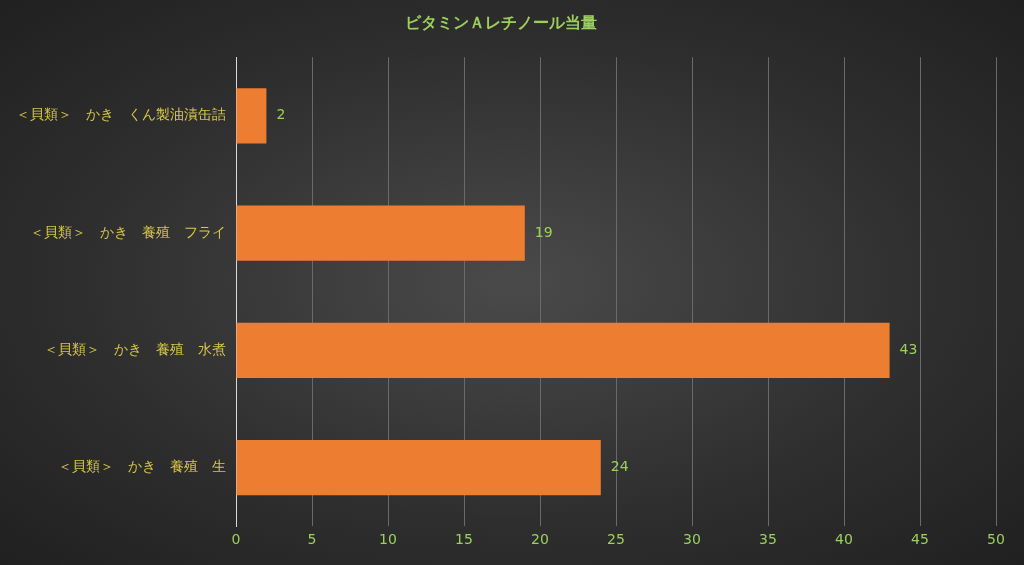  Describe the element at coordinates (128, 231) in the screenshot. I see `y-tick-label: ＜貝類＞ かき 養殖 フライ` at that location.